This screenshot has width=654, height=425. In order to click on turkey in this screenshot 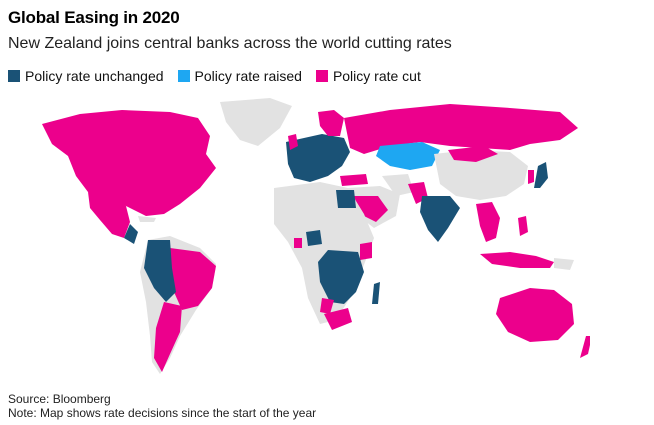, I will do `click(354, 180)`.